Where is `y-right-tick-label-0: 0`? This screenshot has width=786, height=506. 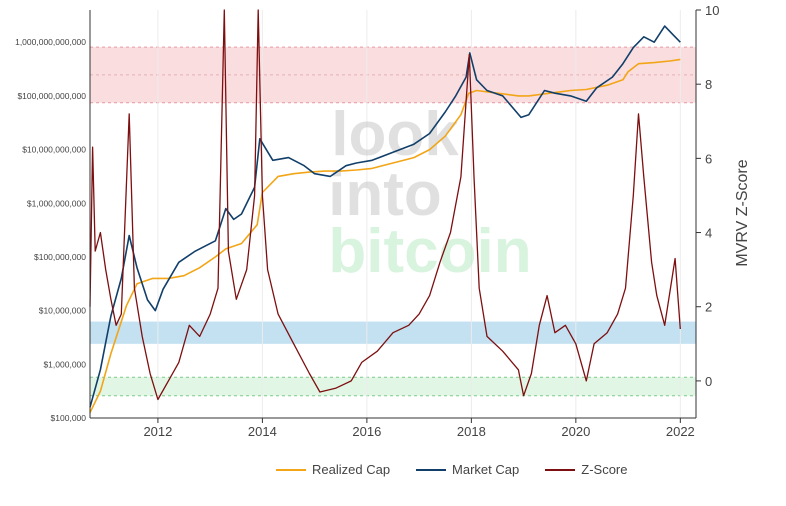 y-right-tick-label-0: 0 is located at coordinates (708, 381).